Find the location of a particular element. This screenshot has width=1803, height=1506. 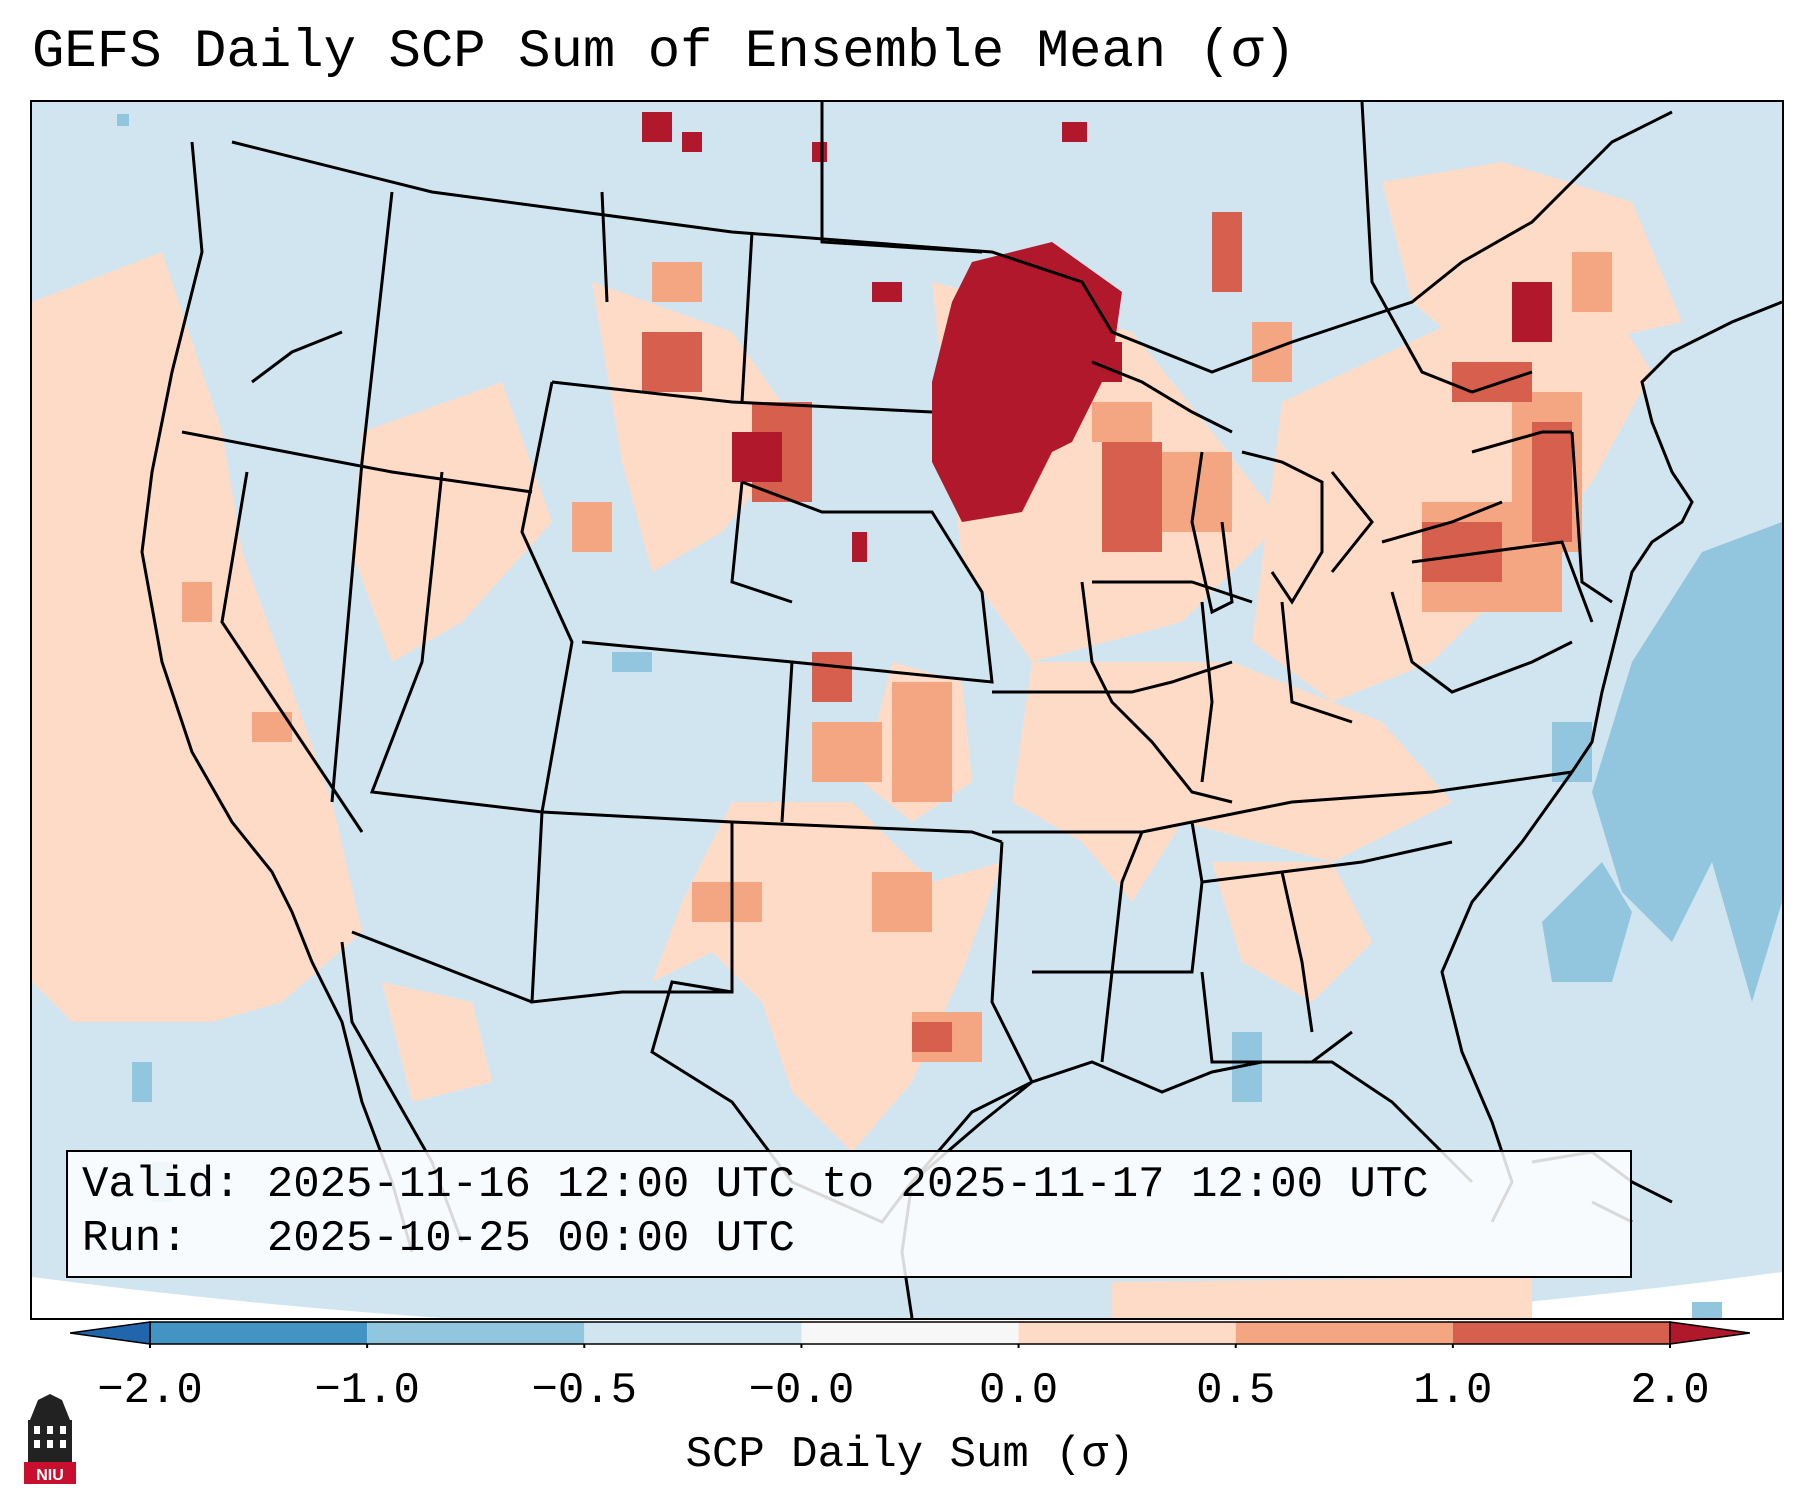

colorbar-tick-marks is located at coordinates (910, 1346).